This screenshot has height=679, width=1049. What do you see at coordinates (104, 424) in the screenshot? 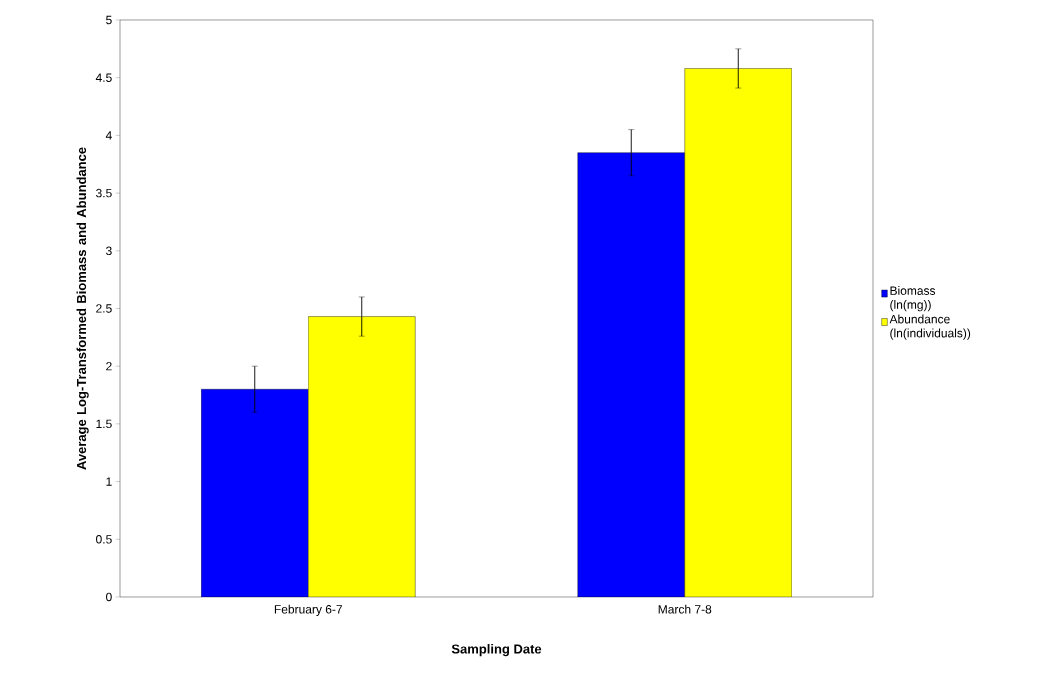
I see `y-tick-label: 1.5` at bounding box center [104, 424].